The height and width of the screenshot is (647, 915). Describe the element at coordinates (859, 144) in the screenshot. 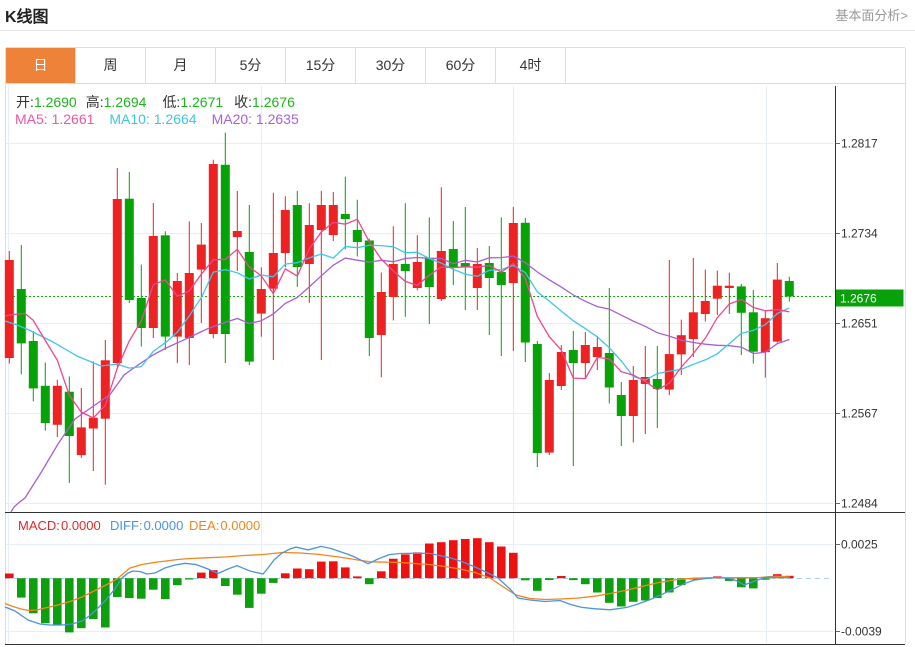

I see `svg-text: 1.2817` at that location.